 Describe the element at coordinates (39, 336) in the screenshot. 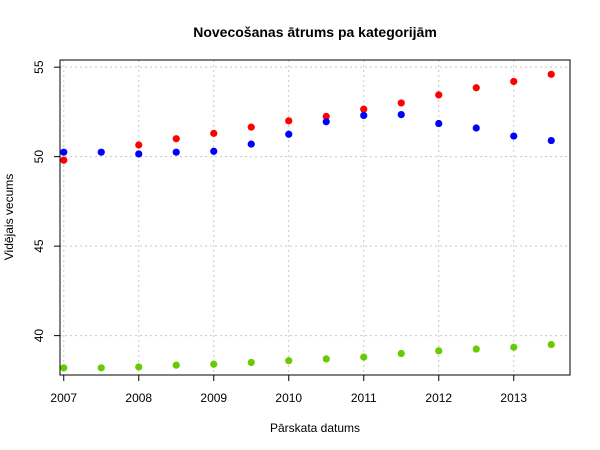

I see `y-tick-label-0: 40` at that location.